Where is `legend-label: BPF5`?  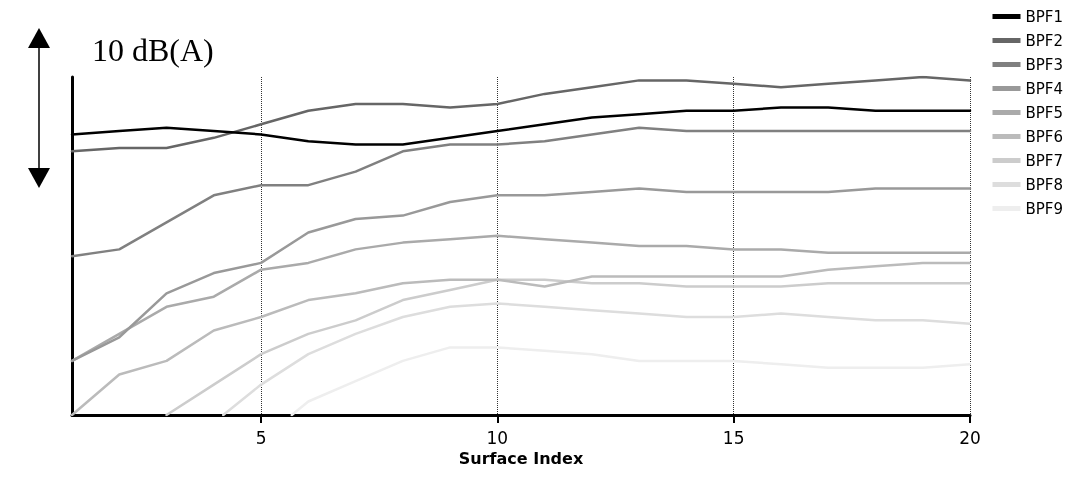 legend-label: BPF5 is located at coordinates (1044, 112).